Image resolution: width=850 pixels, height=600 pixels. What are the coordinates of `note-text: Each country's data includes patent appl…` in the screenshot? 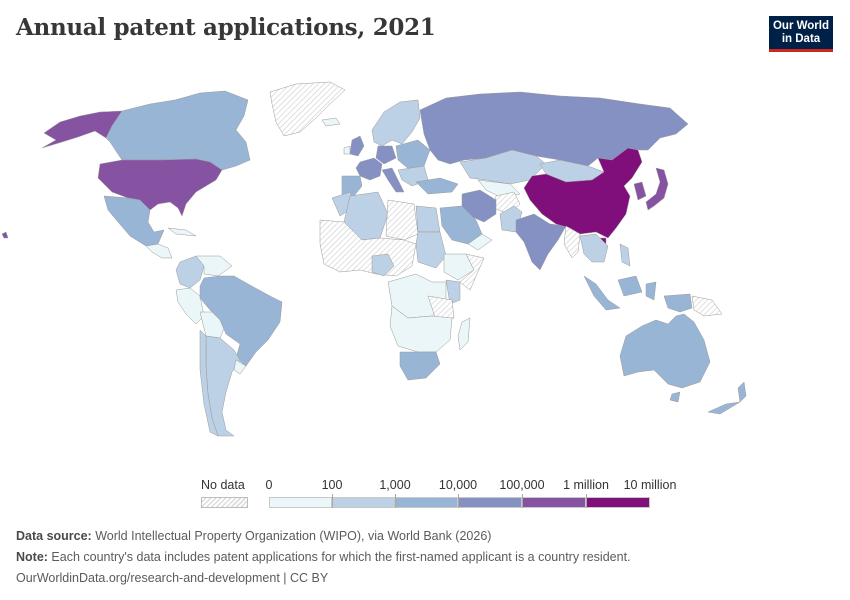 It's located at (339, 557).